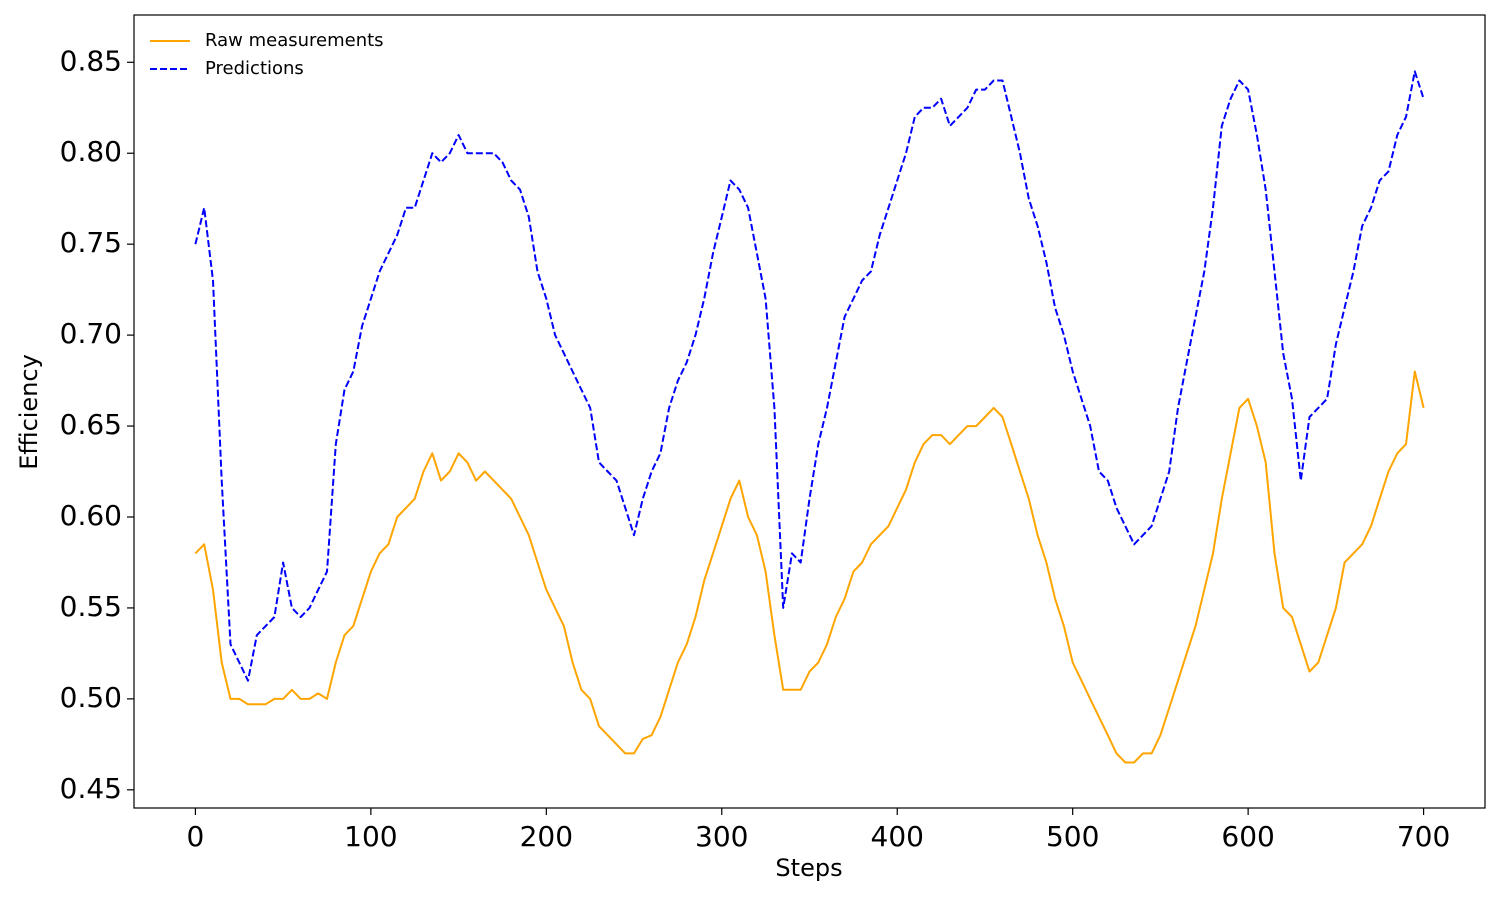 The width and height of the screenshot is (1500, 900). What do you see at coordinates (29, 412) in the screenshot?
I see `y-axis-label: Efficiency` at bounding box center [29, 412].